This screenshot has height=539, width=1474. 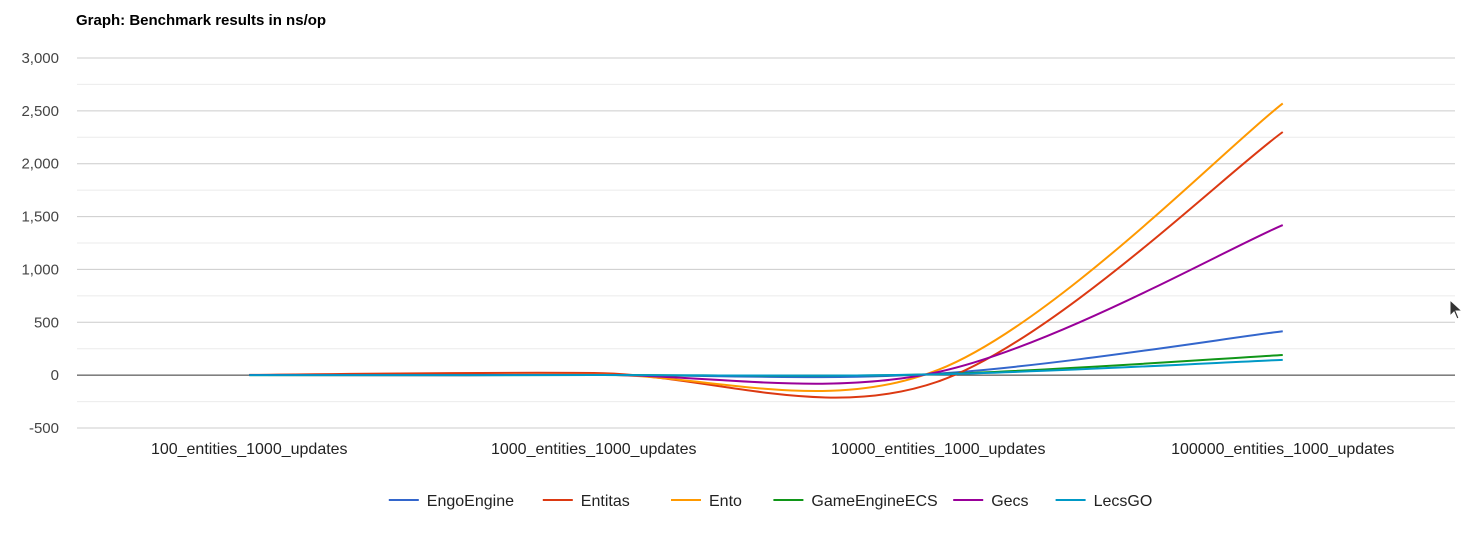 What do you see at coordinates (1123, 501) in the screenshot?
I see `legend-label: LecsGO` at bounding box center [1123, 501].